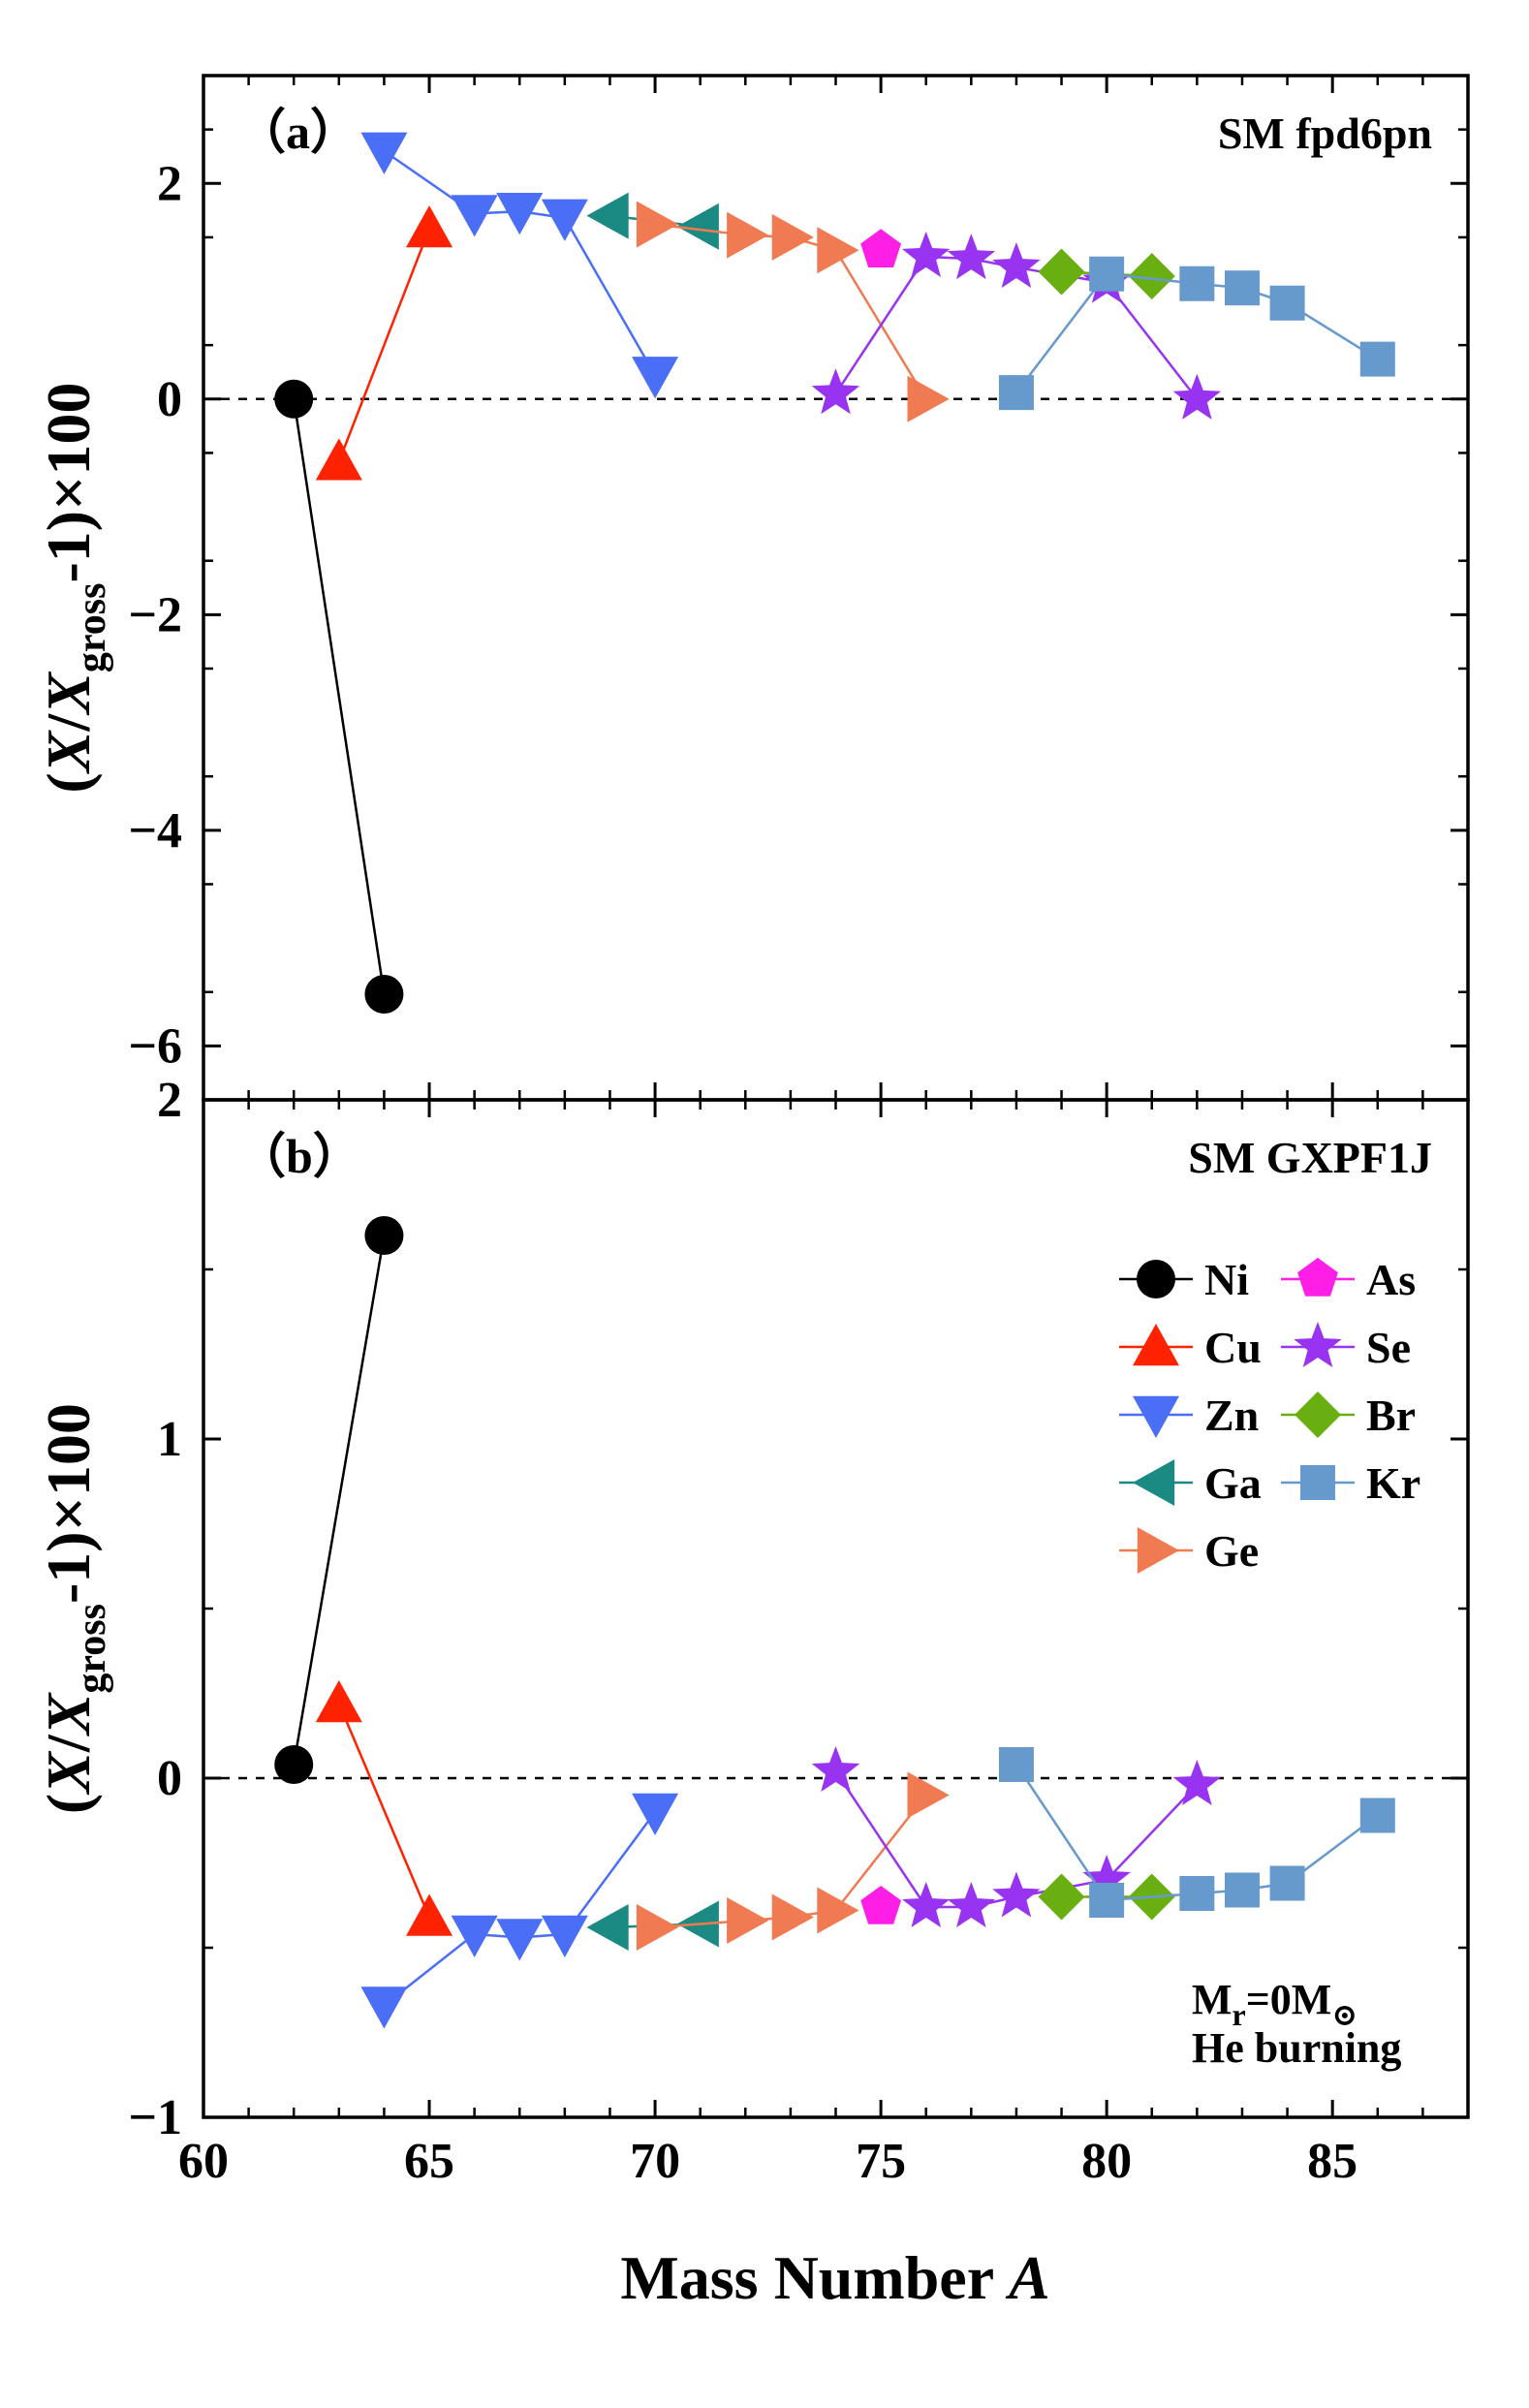 The height and width of the screenshot is (2408, 1529). I want to click on x-axis-title: Mass Number A, so click(835, 2277).